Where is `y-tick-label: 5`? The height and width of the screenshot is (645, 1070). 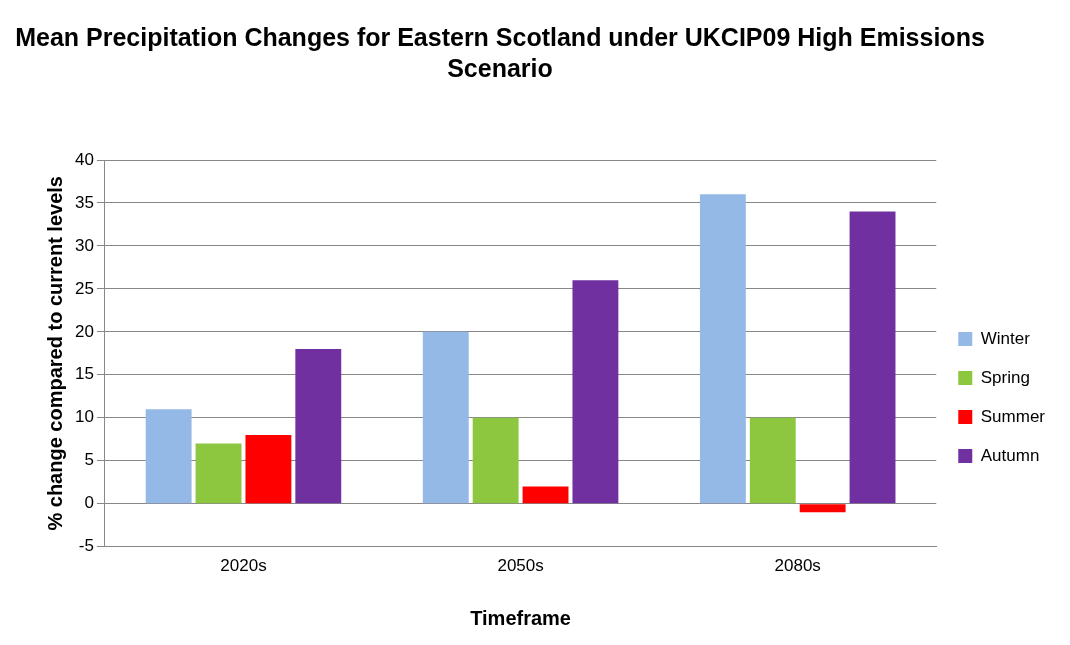 y-tick-label: 5 is located at coordinates (89, 460).